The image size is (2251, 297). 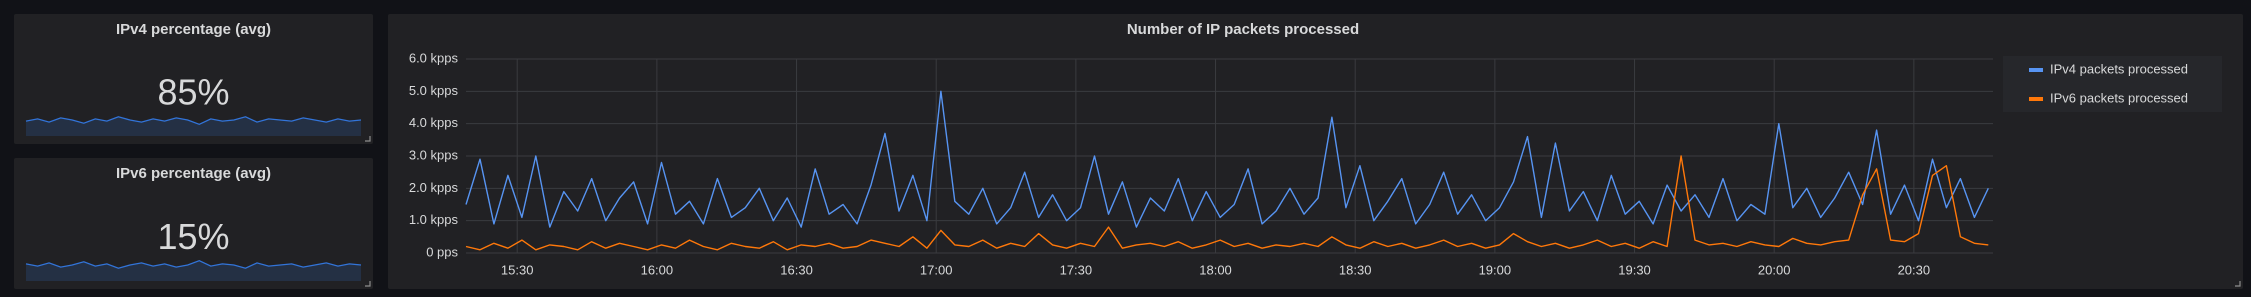 I want to click on legend-label: IPv6 packets processed, so click(x=2119, y=97).